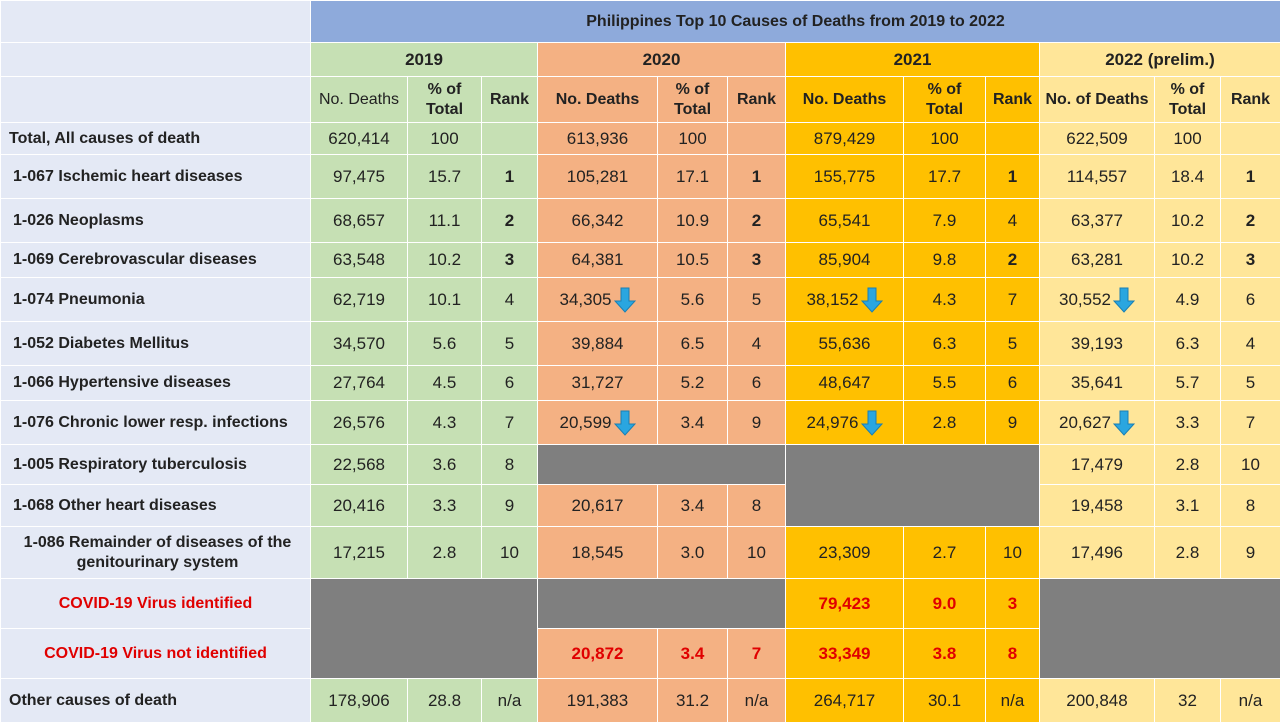 The height and width of the screenshot is (723, 1280). I want to click on cell-rank: n/a, so click(757, 701).